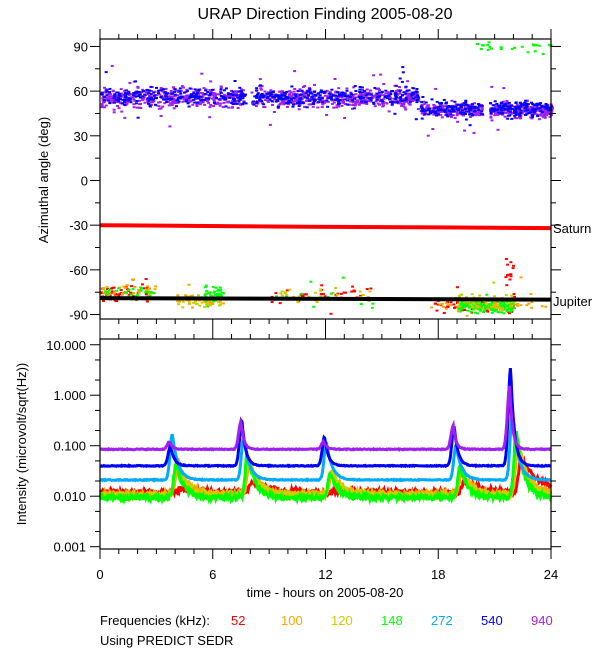 The height and width of the screenshot is (650, 600). I want to click on x-tick-label: 18, so click(438, 574).